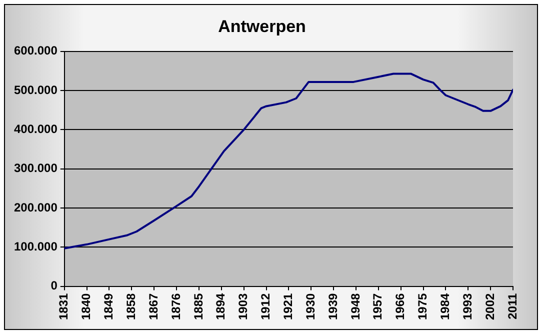  I want to click on y-tick-label: 200.000, so click(36, 207).